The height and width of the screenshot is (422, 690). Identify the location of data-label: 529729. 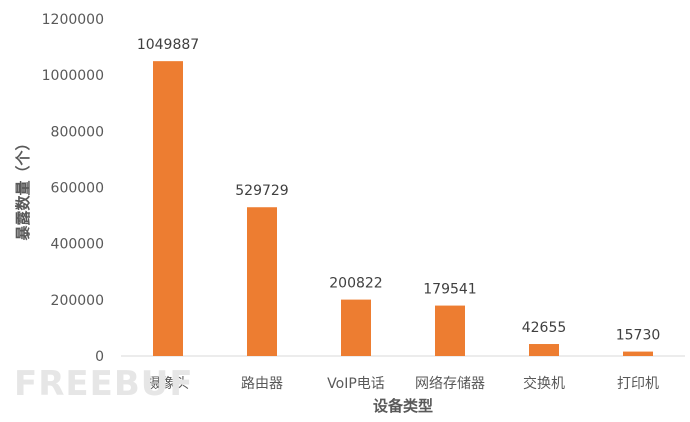
(261, 191).